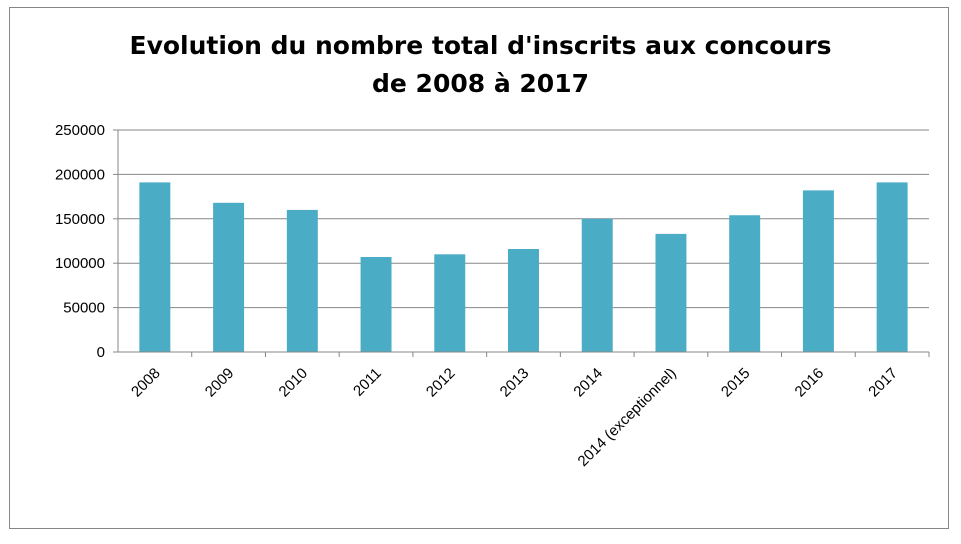 The height and width of the screenshot is (544, 961). I want to click on x-tick-label: 2013, so click(515, 383).